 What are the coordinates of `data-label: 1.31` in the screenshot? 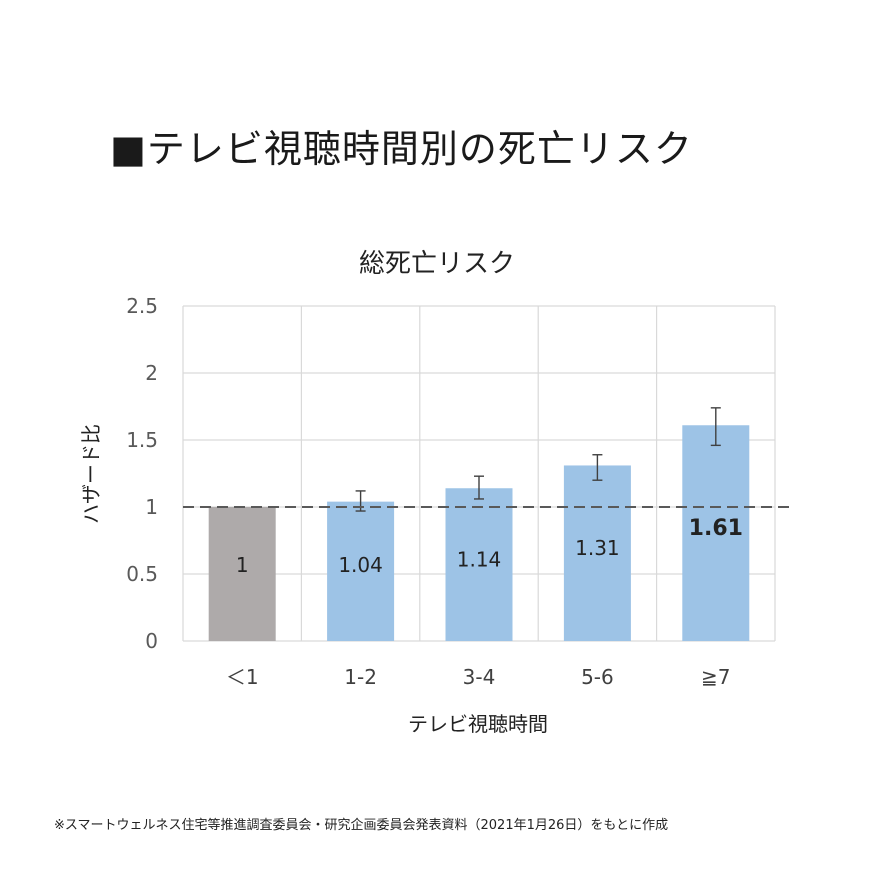 It's located at (597, 548).